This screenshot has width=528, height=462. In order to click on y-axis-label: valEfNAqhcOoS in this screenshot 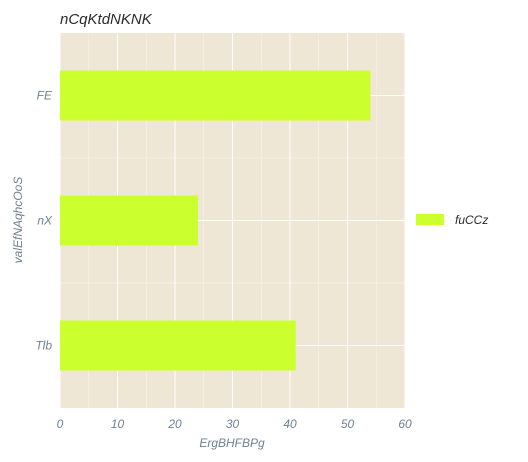, I will do `click(18, 220)`.